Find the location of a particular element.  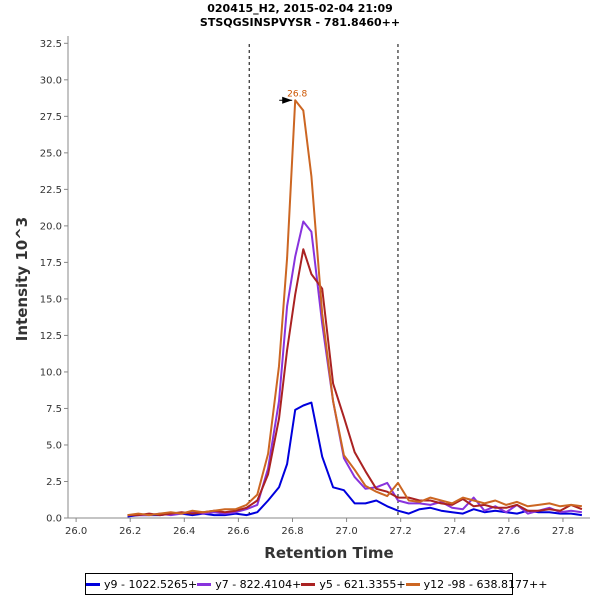

series-line is located at coordinates (355, 459).